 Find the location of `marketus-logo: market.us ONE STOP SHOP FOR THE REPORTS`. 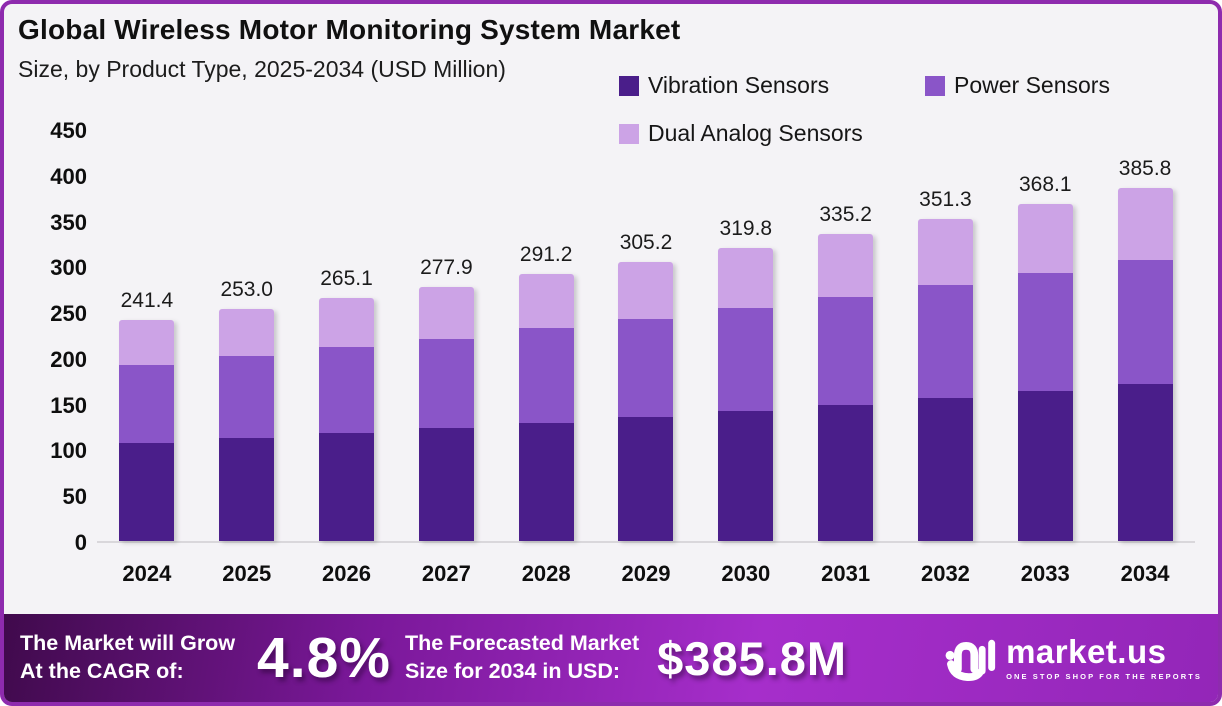

marketus-logo: market.us ONE STOP SHOP FOR THE REPORTS is located at coordinates (1073, 658).